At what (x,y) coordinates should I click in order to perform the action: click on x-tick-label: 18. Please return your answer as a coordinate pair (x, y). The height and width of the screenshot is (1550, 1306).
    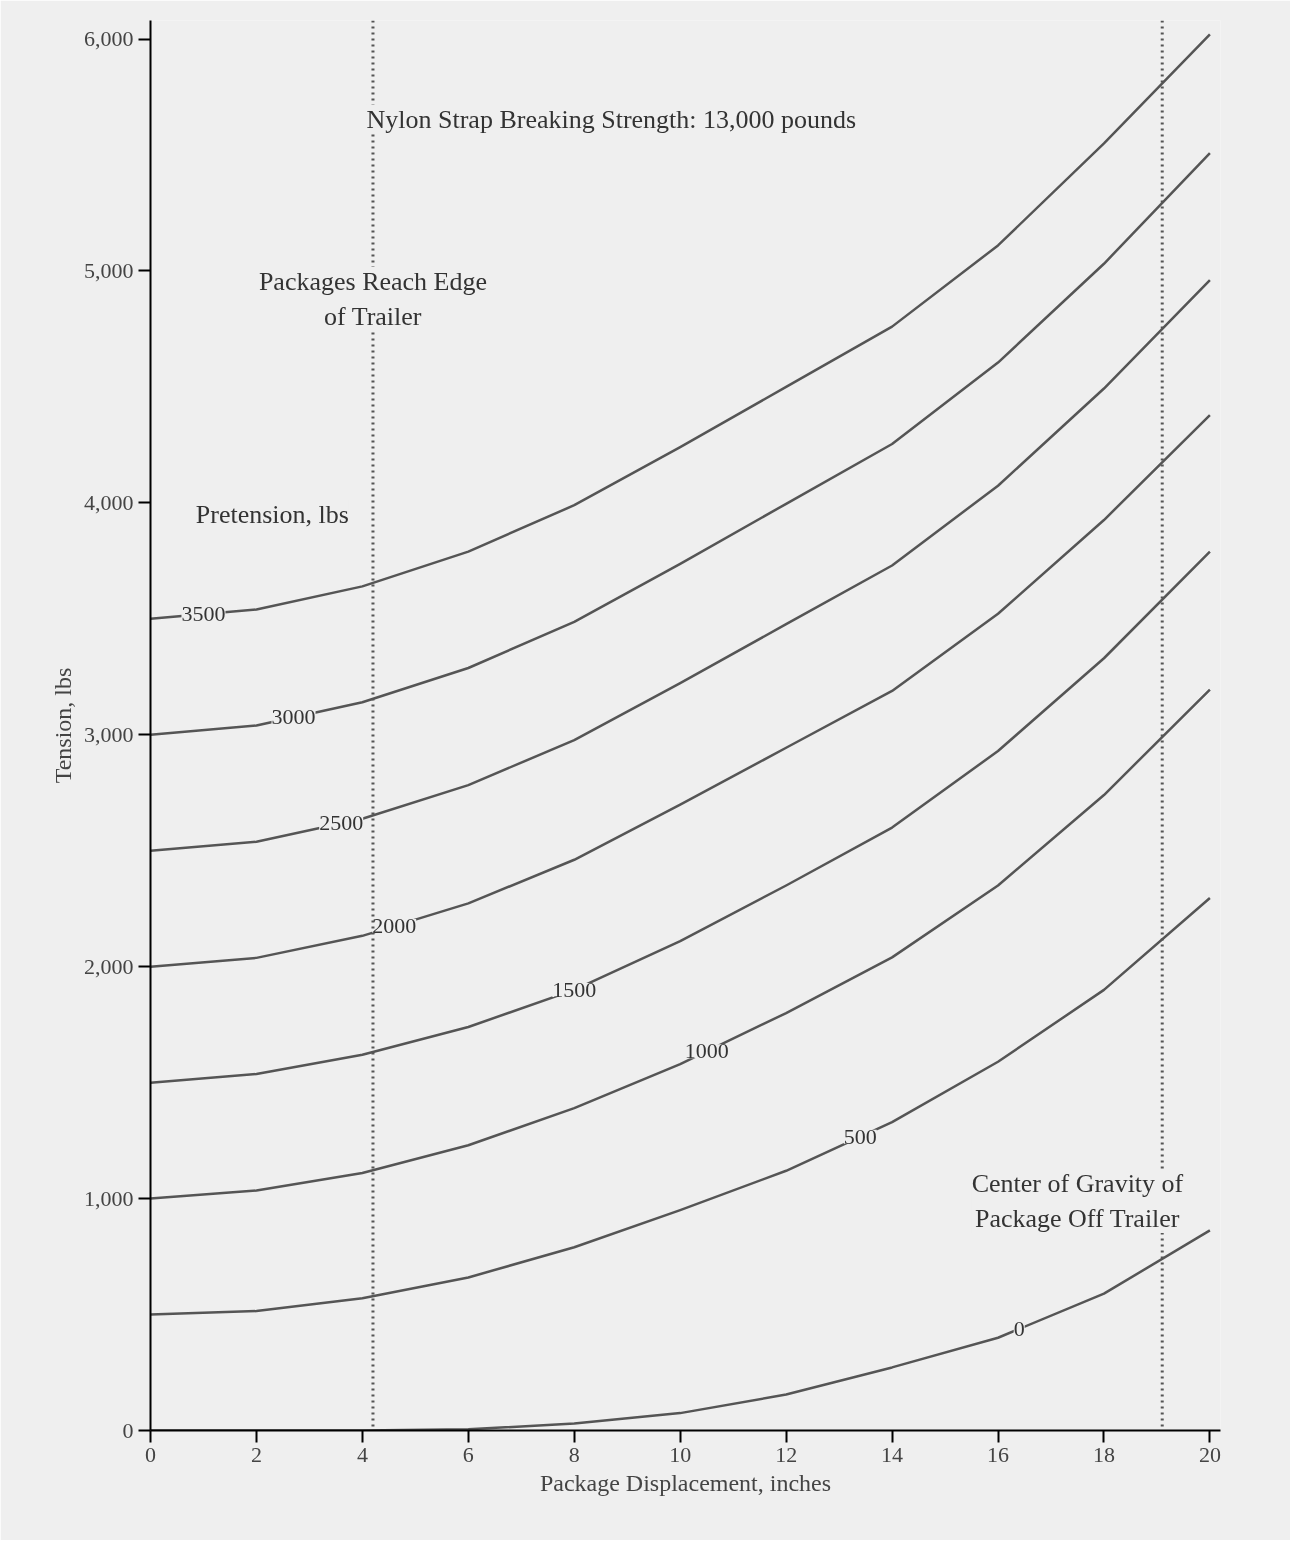
    Looking at the image, I should click on (1103, 1454).